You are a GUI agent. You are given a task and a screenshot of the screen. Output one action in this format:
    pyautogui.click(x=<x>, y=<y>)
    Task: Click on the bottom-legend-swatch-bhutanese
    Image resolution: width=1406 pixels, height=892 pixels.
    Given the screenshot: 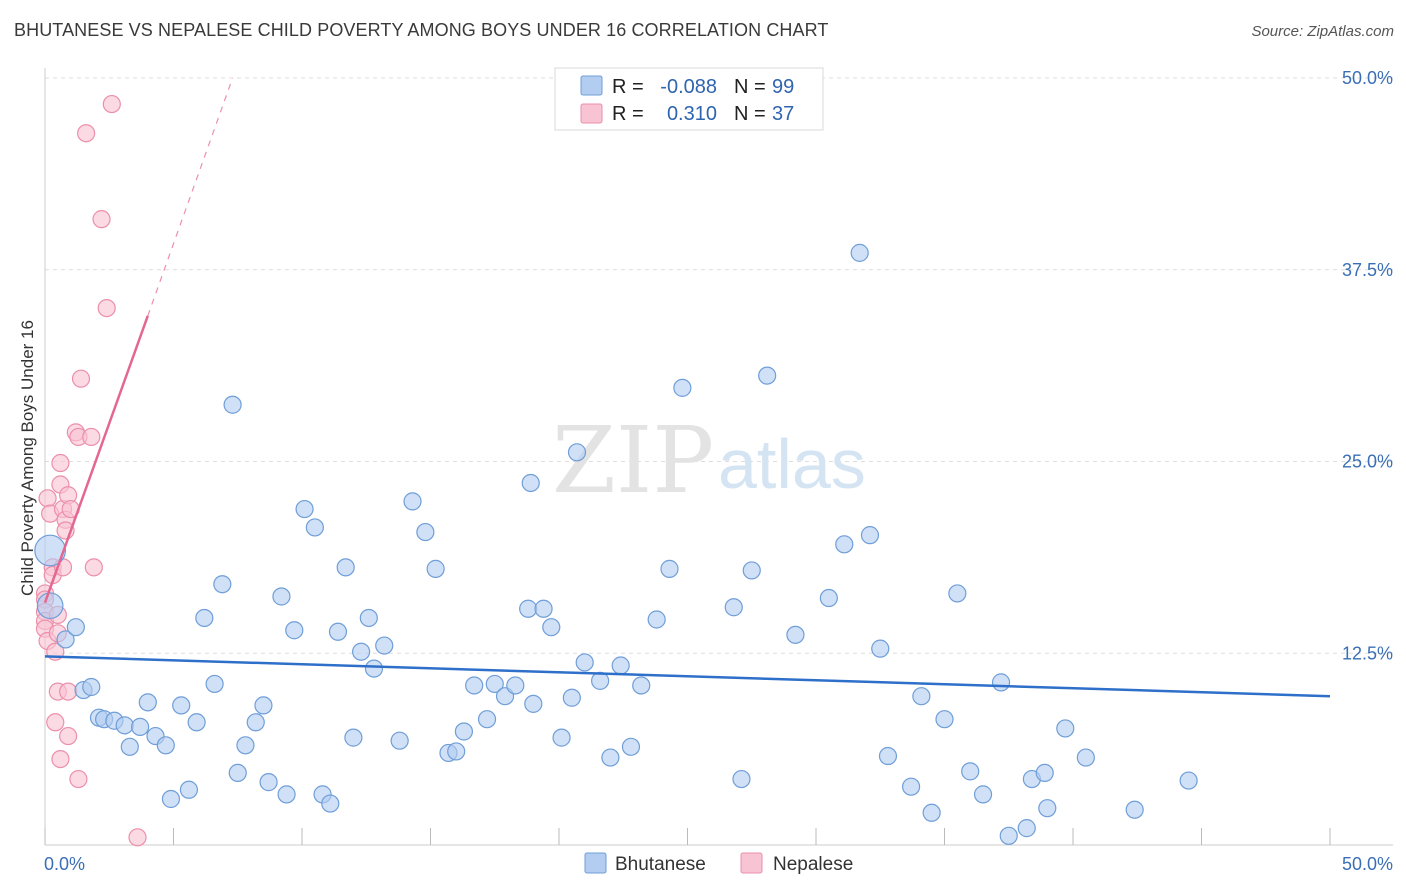 What is the action you would take?
    pyautogui.click(x=595, y=863)
    